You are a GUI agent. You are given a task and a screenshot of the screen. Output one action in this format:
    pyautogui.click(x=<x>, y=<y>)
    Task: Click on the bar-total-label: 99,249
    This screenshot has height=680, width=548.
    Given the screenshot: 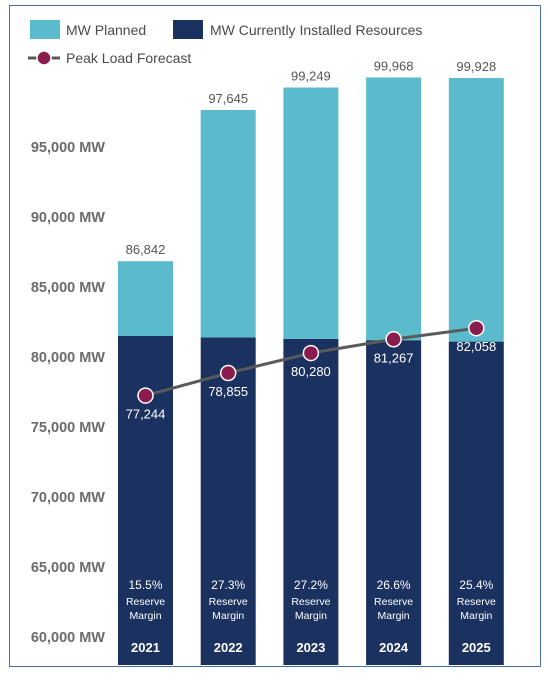 What is the action you would take?
    pyautogui.click(x=311, y=76)
    